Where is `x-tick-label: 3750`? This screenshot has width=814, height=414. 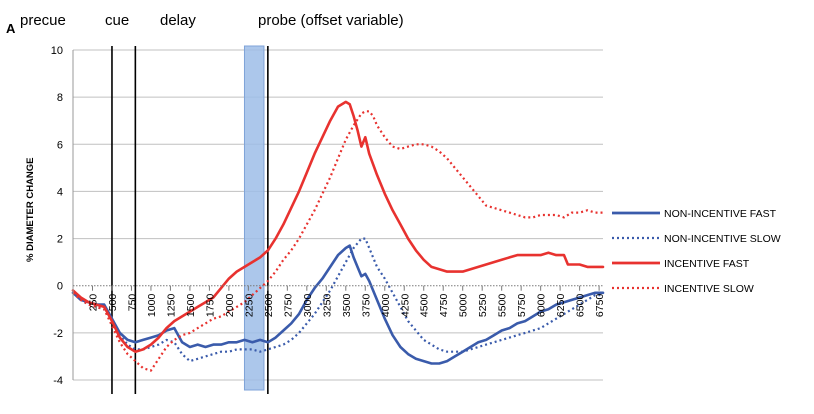 x-tick-label: 3750 is located at coordinates (366, 306).